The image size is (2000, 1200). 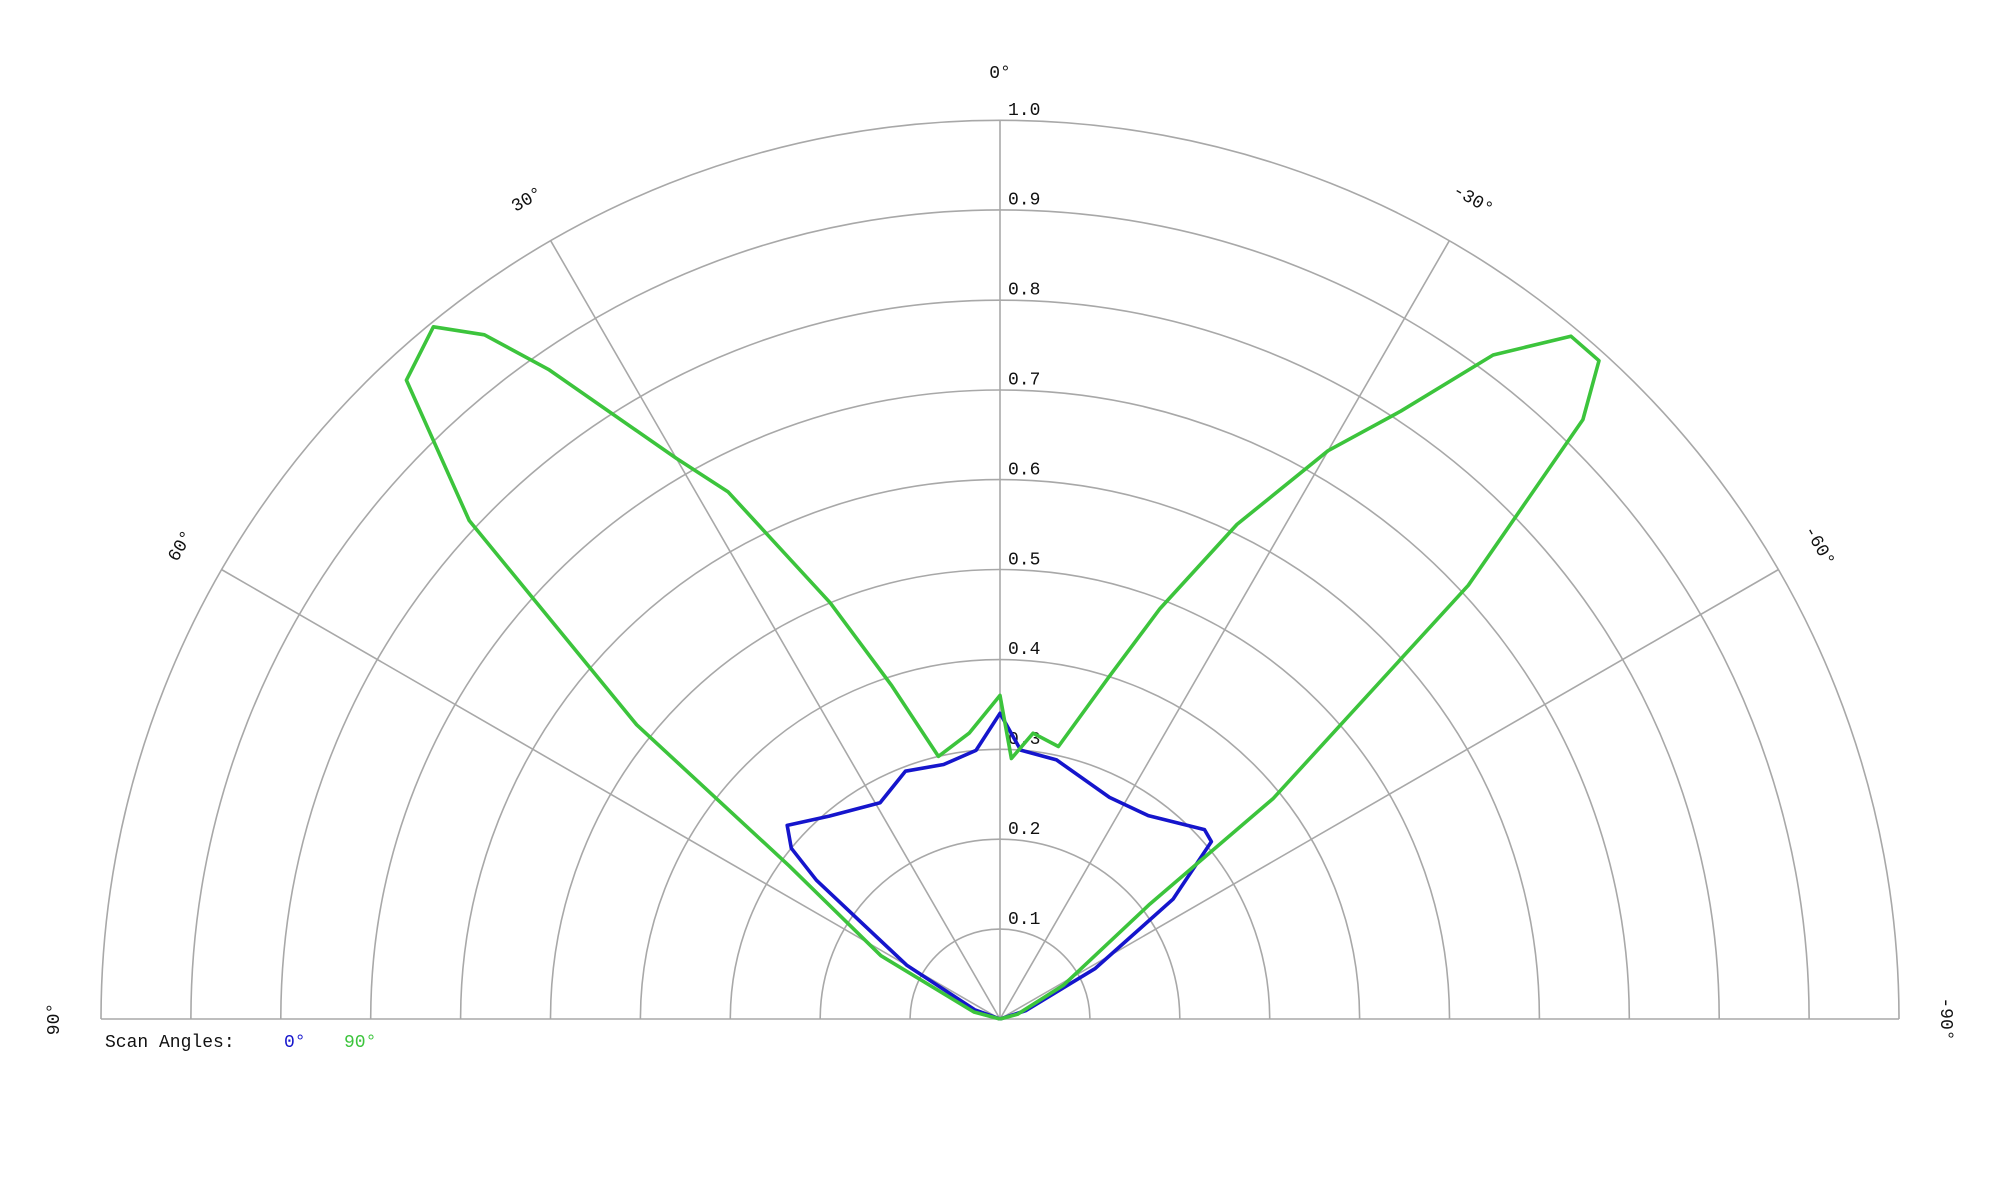 I want to click on series-line, so click(x=999, y=866).